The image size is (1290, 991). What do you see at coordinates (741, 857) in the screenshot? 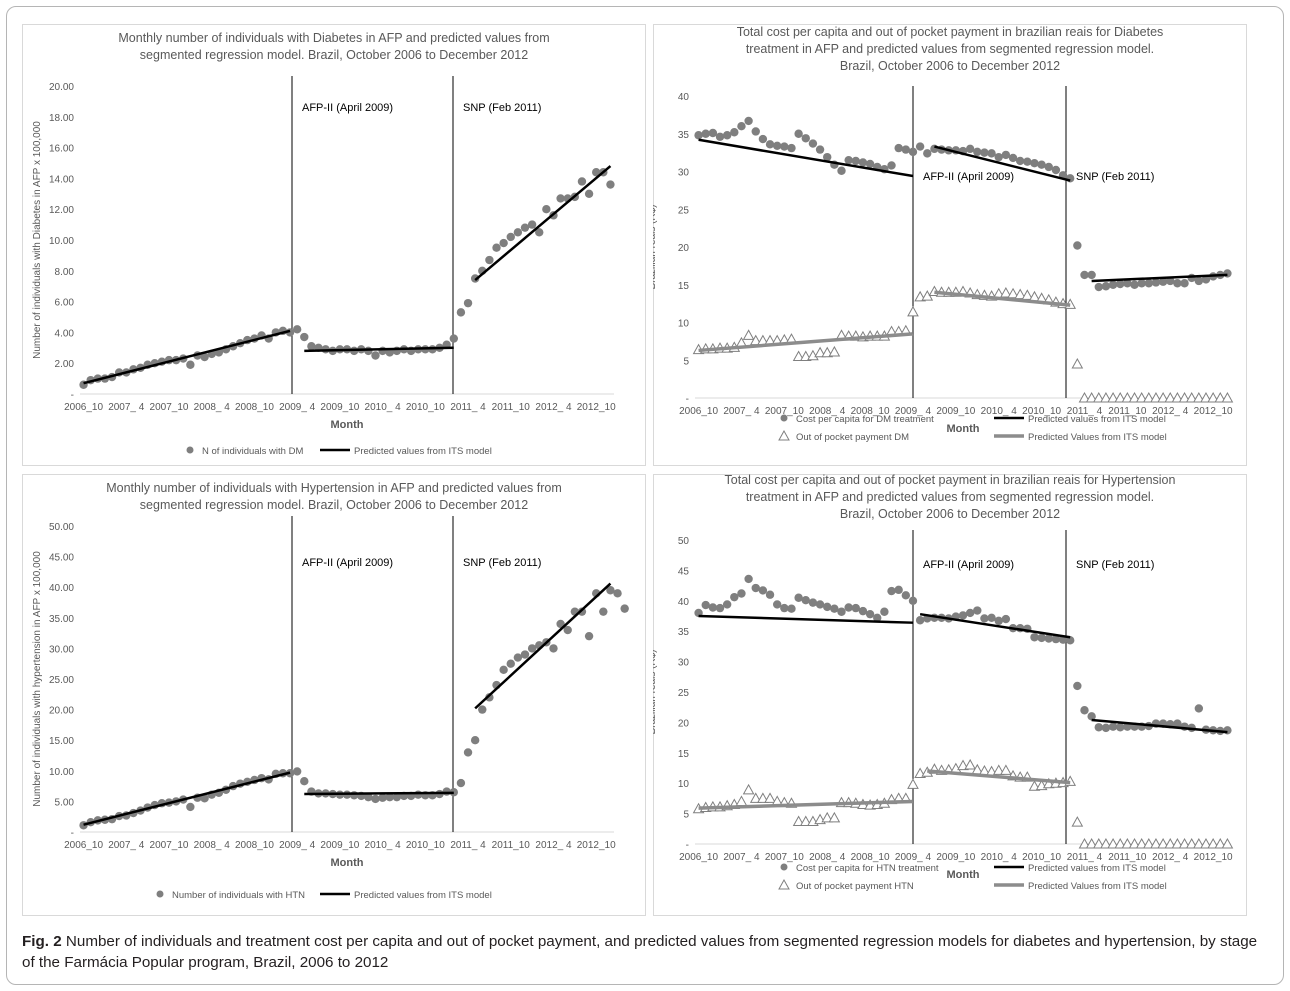
I see `x-tick-label: 2007_ 4` at bounding box center [741, 857].